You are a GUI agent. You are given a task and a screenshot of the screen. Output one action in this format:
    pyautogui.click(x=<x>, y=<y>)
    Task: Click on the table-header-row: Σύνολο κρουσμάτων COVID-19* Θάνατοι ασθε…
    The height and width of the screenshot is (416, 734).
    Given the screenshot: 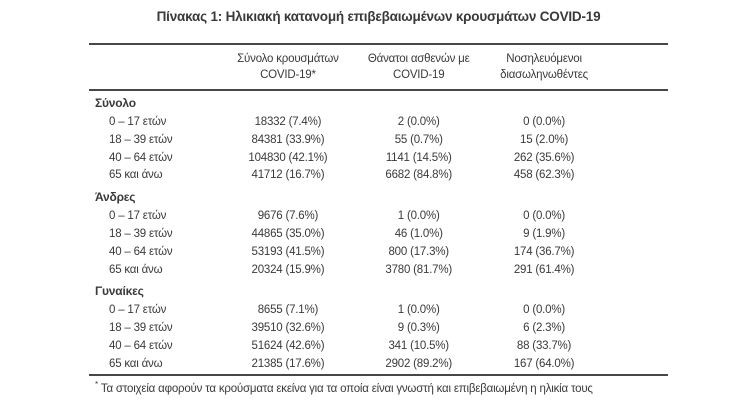 What is the action you would take?
    pyautogui.click(x=378, y=68)
    